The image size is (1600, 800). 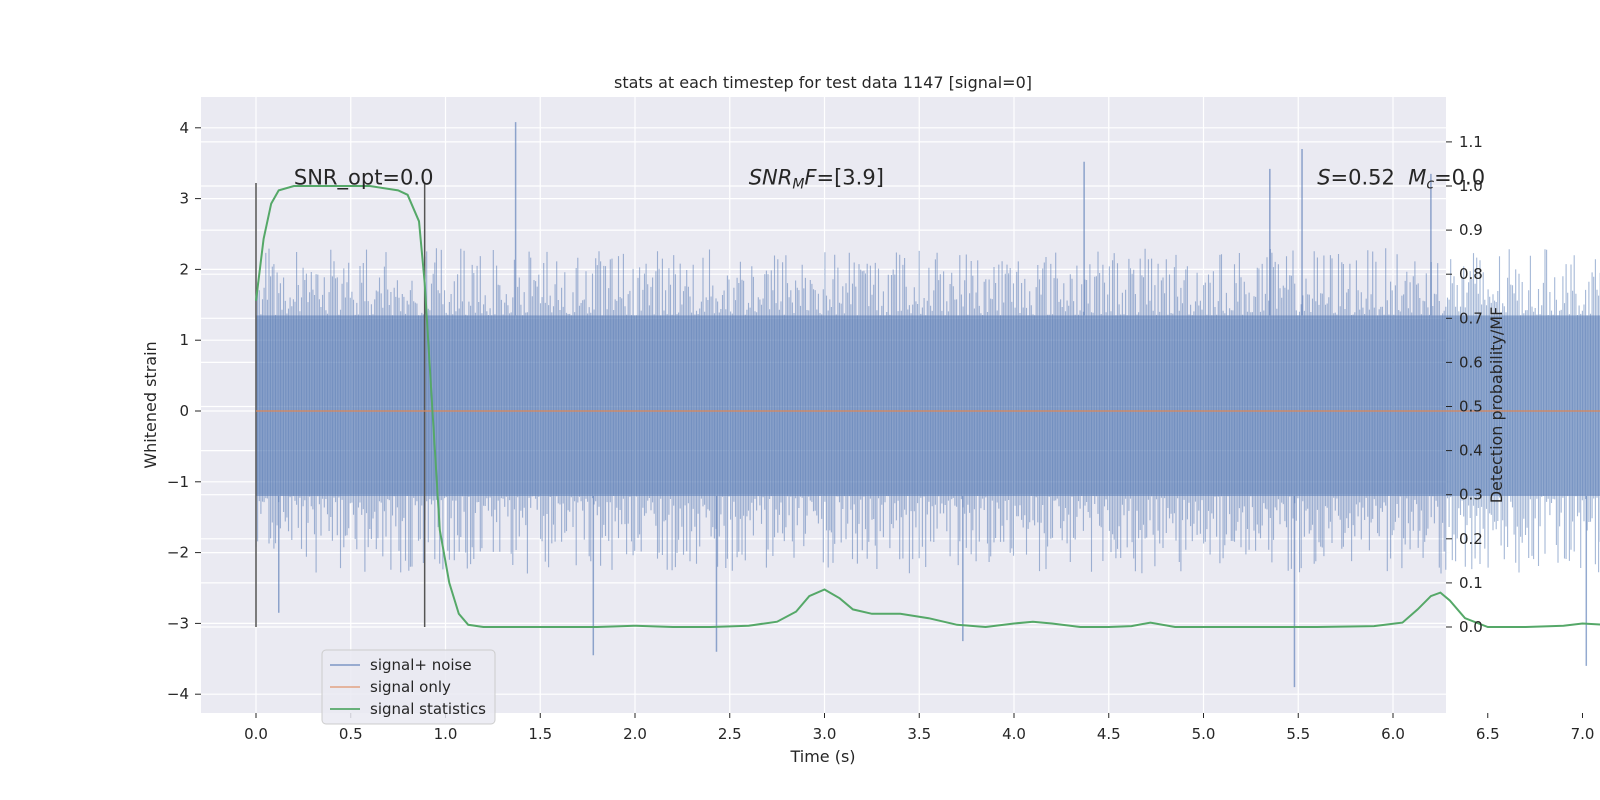 I want to click on y-tick-label: 2, so click(x=184, y=269).